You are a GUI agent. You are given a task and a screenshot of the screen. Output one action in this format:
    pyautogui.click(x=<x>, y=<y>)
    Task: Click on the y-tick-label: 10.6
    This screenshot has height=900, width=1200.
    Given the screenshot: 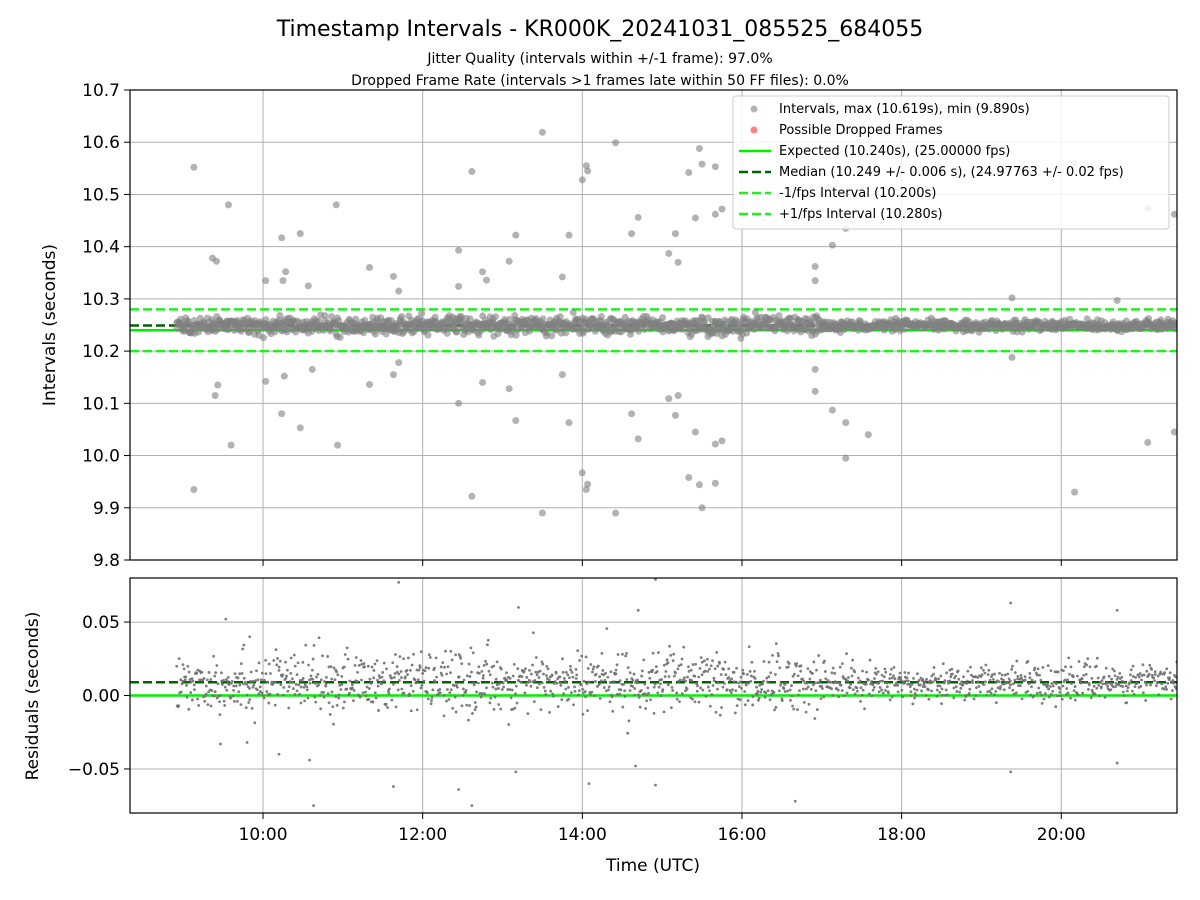 What is the action you would take?
    pyautogui.click(x=101, y=143)
    